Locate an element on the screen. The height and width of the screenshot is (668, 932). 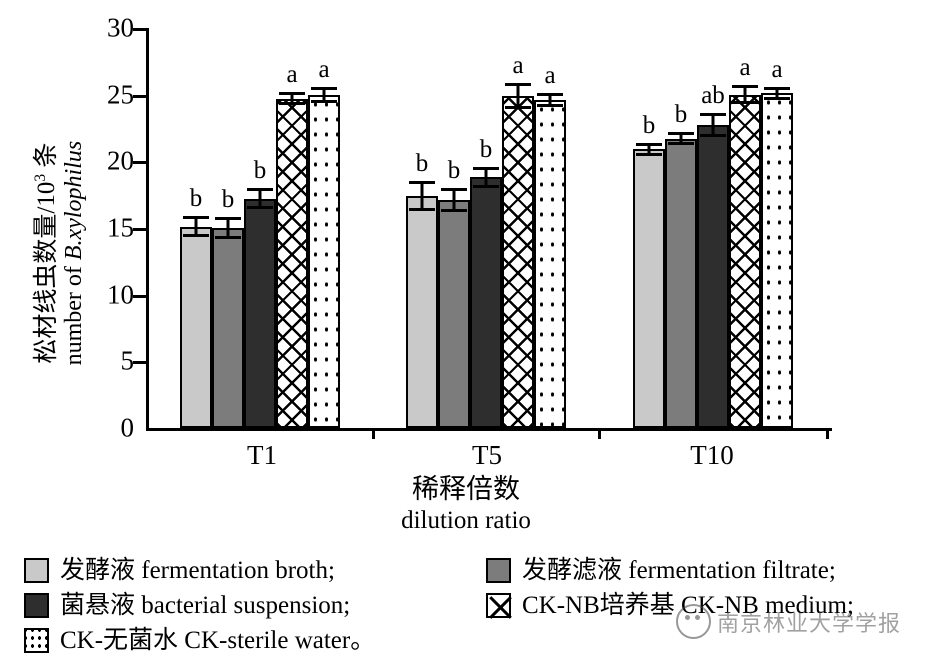
y-tick-label: 20 is located at coordinates (120, 160).